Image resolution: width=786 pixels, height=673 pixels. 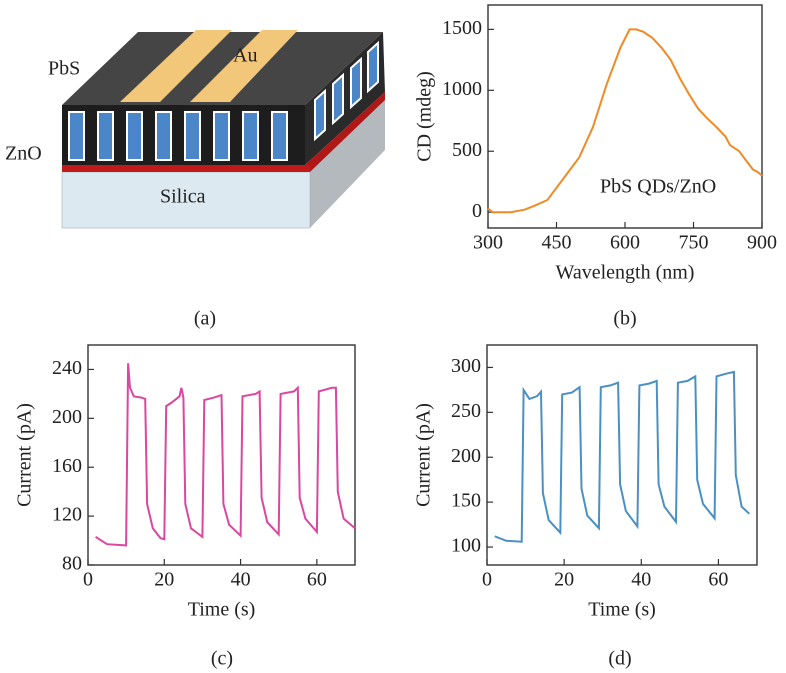 What do you see at coordinates (694, 243) in the screenshot?
I see `x-tick-label: 750` at bounding box center [694, 243].